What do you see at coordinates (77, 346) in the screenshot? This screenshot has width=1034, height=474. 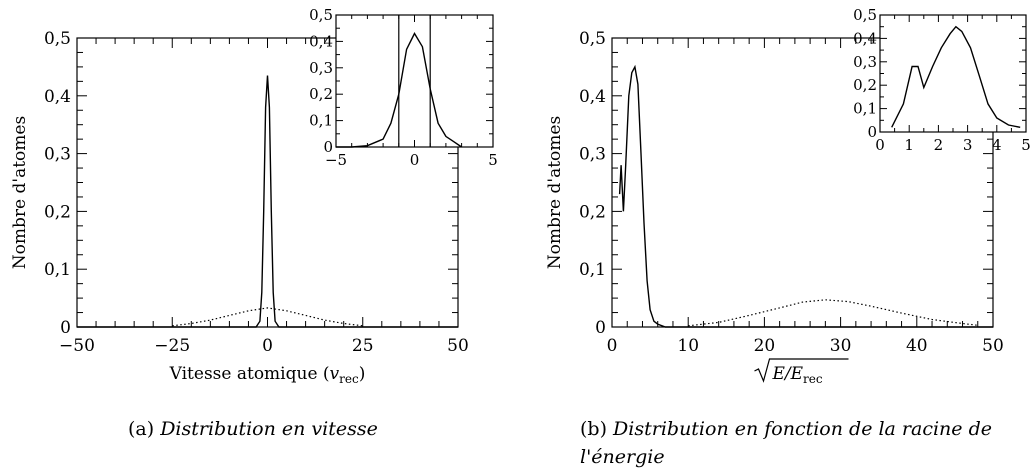 I see `x-tick-label: −50` at bounding box center [77, 346].